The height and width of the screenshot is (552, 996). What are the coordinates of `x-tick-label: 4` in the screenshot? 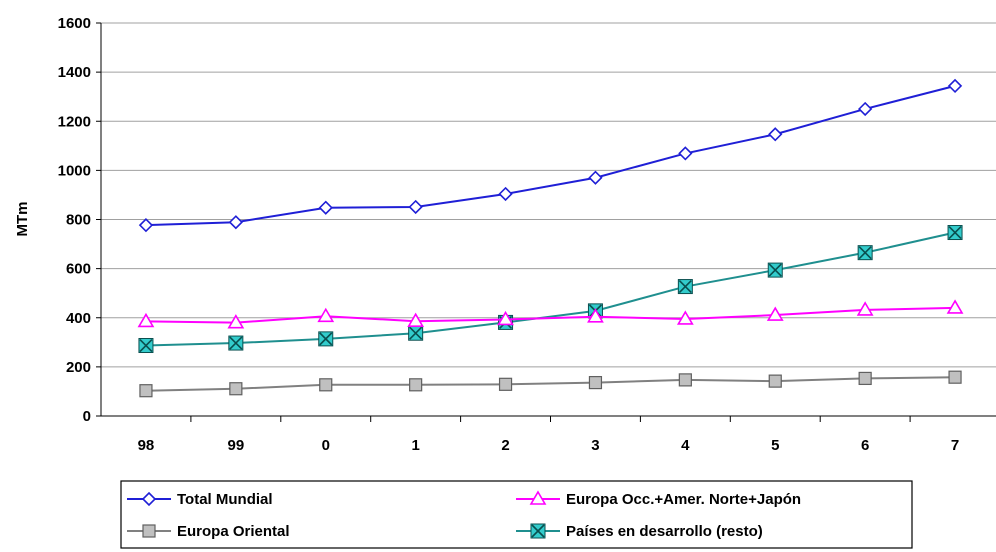 It's located at (685, 445).